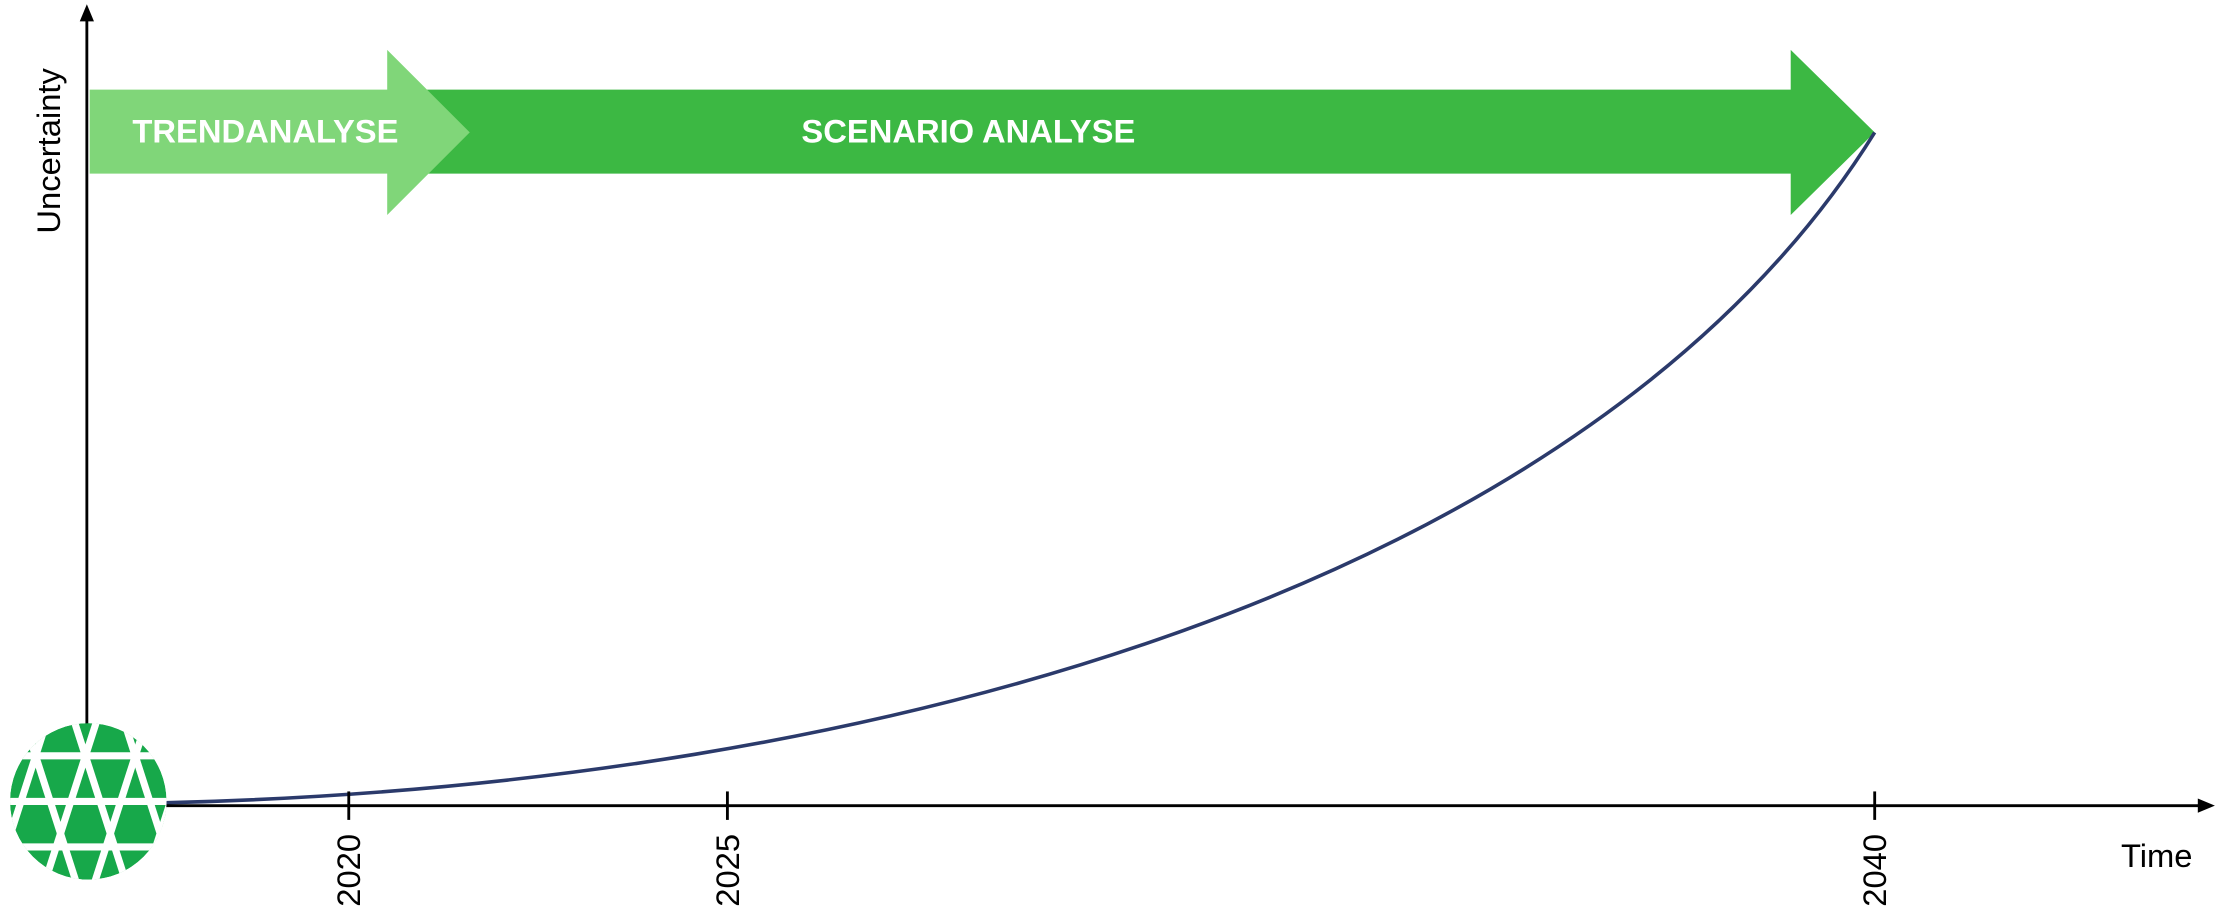 Image resolution: width=2232 pixels, height=911 pixels. I want to click on x-axis-arrowhead, so click(2206, 805).